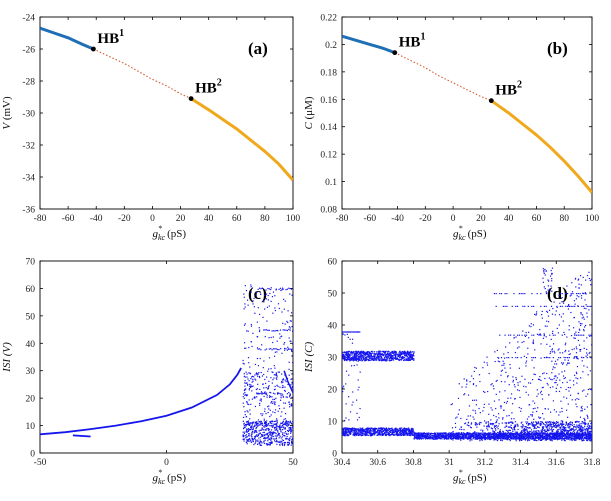 This screenshot has height=501, width=611. What do you see at coordinates (470, 233) in the screenshot?
I see `x-axis-label: g* kc (pS)` at bounding box center [470, 233].